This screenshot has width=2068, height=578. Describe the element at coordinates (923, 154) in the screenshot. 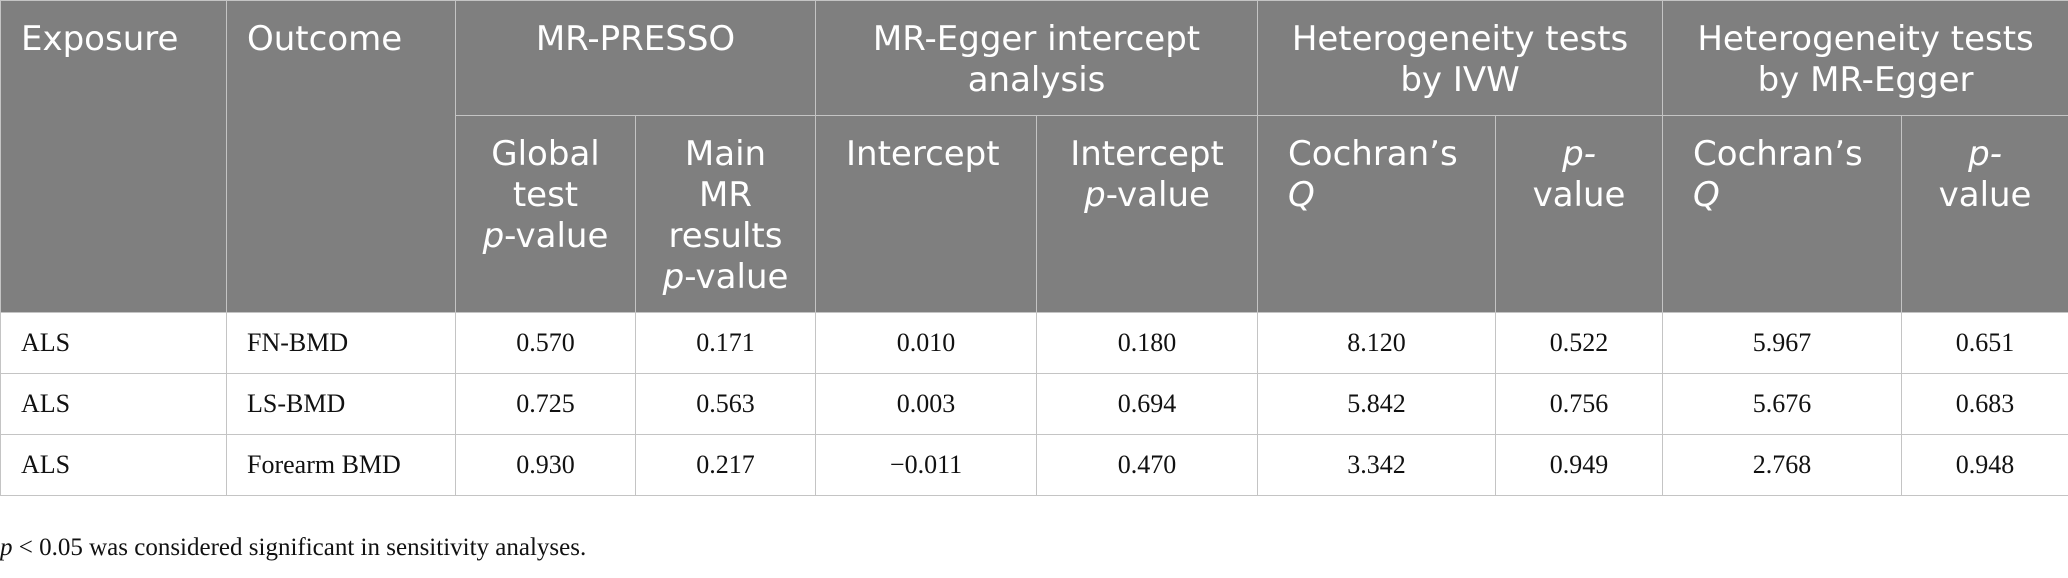

I see `header-intercept-label: Intercept` at that location.